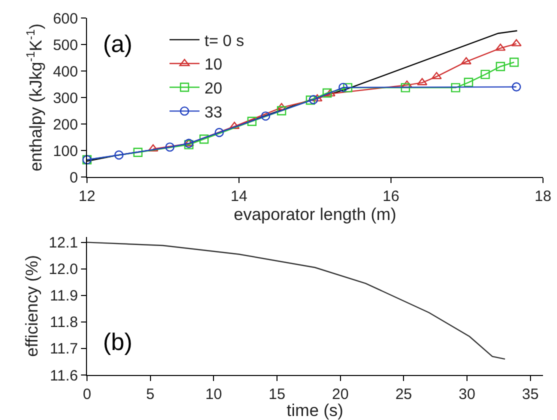  What do you see at coordinates (87, 394) in the screenshot?
I see `x-tick-label: 0` at bounding box center [87, 394].